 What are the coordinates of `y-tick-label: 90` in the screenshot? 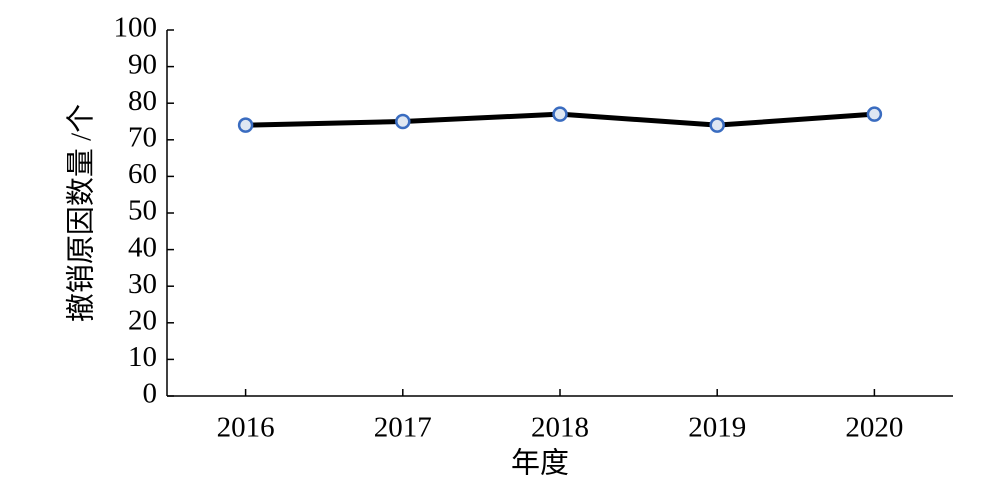 It's located at (142, 64).